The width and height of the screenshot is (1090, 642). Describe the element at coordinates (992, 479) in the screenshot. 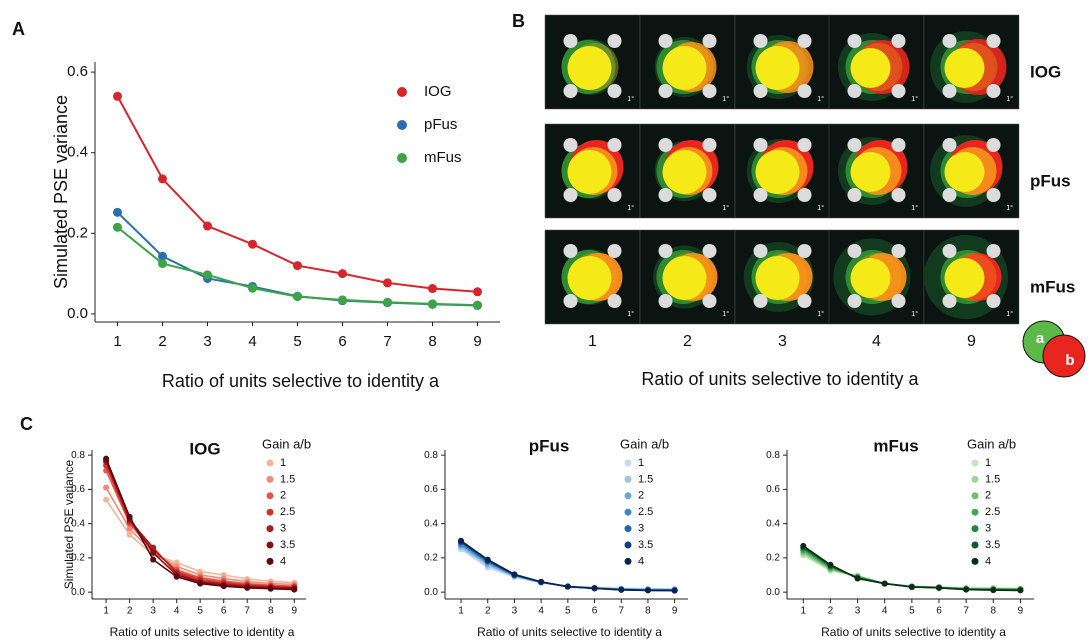

I see `legend-label: 1.5` at that location.